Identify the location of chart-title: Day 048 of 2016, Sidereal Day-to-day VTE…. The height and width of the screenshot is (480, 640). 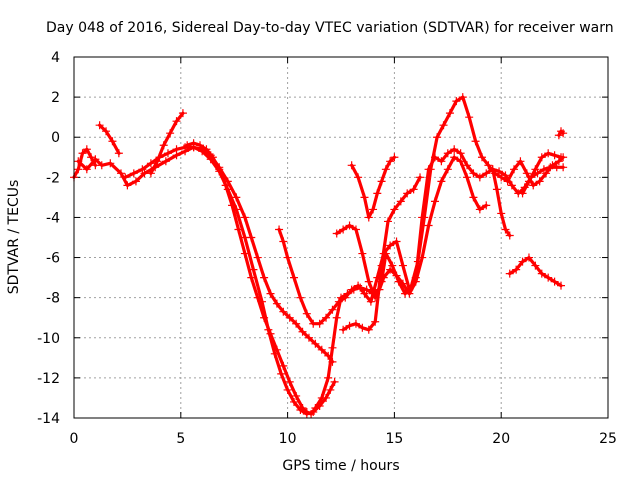
(330, 28).